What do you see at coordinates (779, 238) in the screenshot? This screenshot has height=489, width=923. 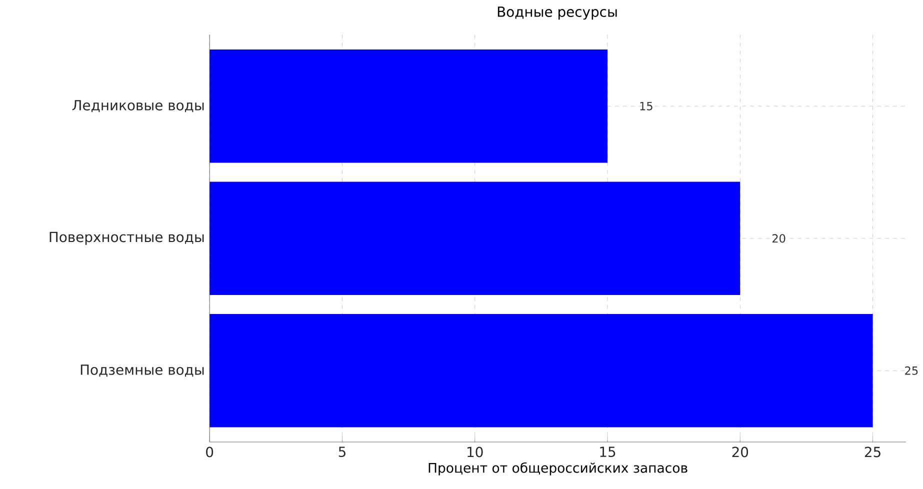 I see `data-label: 20` at bounding box center [779, 238].